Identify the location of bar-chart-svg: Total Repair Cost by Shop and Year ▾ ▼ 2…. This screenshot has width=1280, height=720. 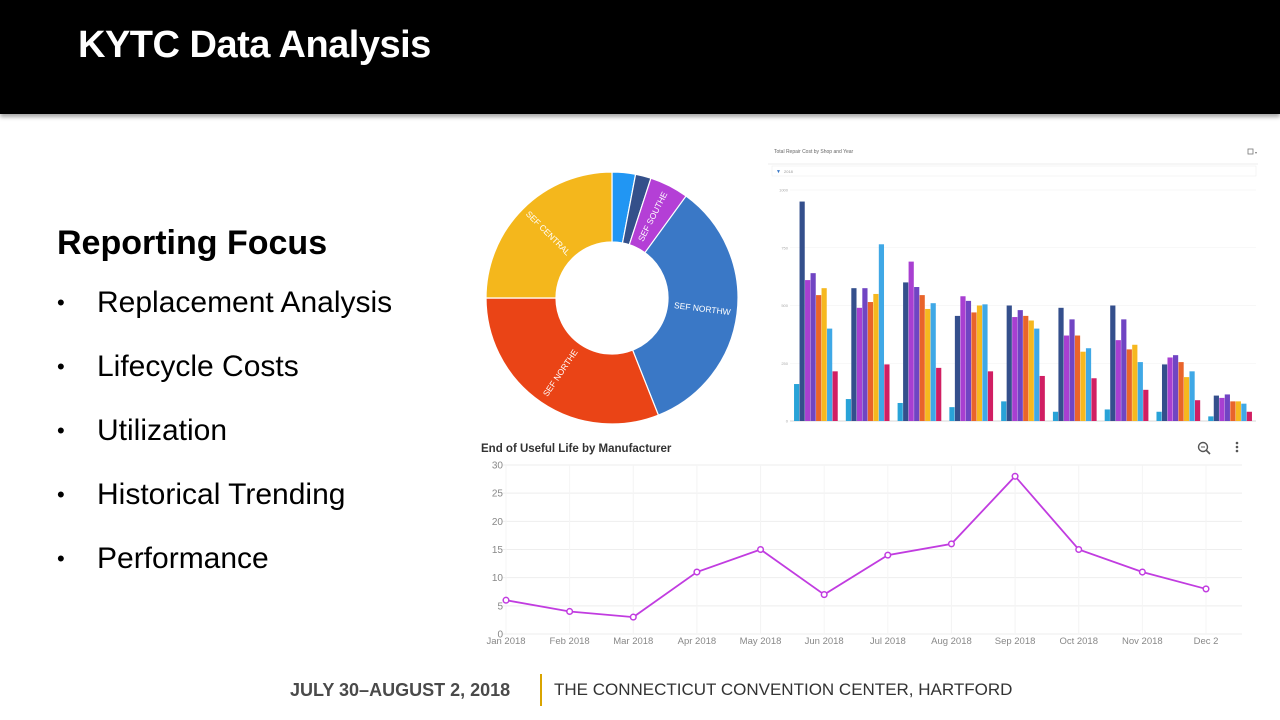
(1013, 286).